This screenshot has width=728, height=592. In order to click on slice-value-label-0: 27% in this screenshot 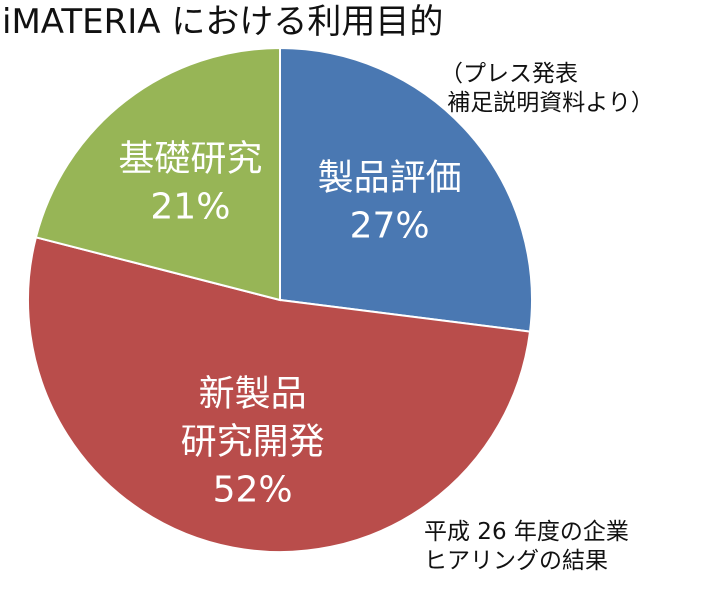, I will do `click(390, 225)`.